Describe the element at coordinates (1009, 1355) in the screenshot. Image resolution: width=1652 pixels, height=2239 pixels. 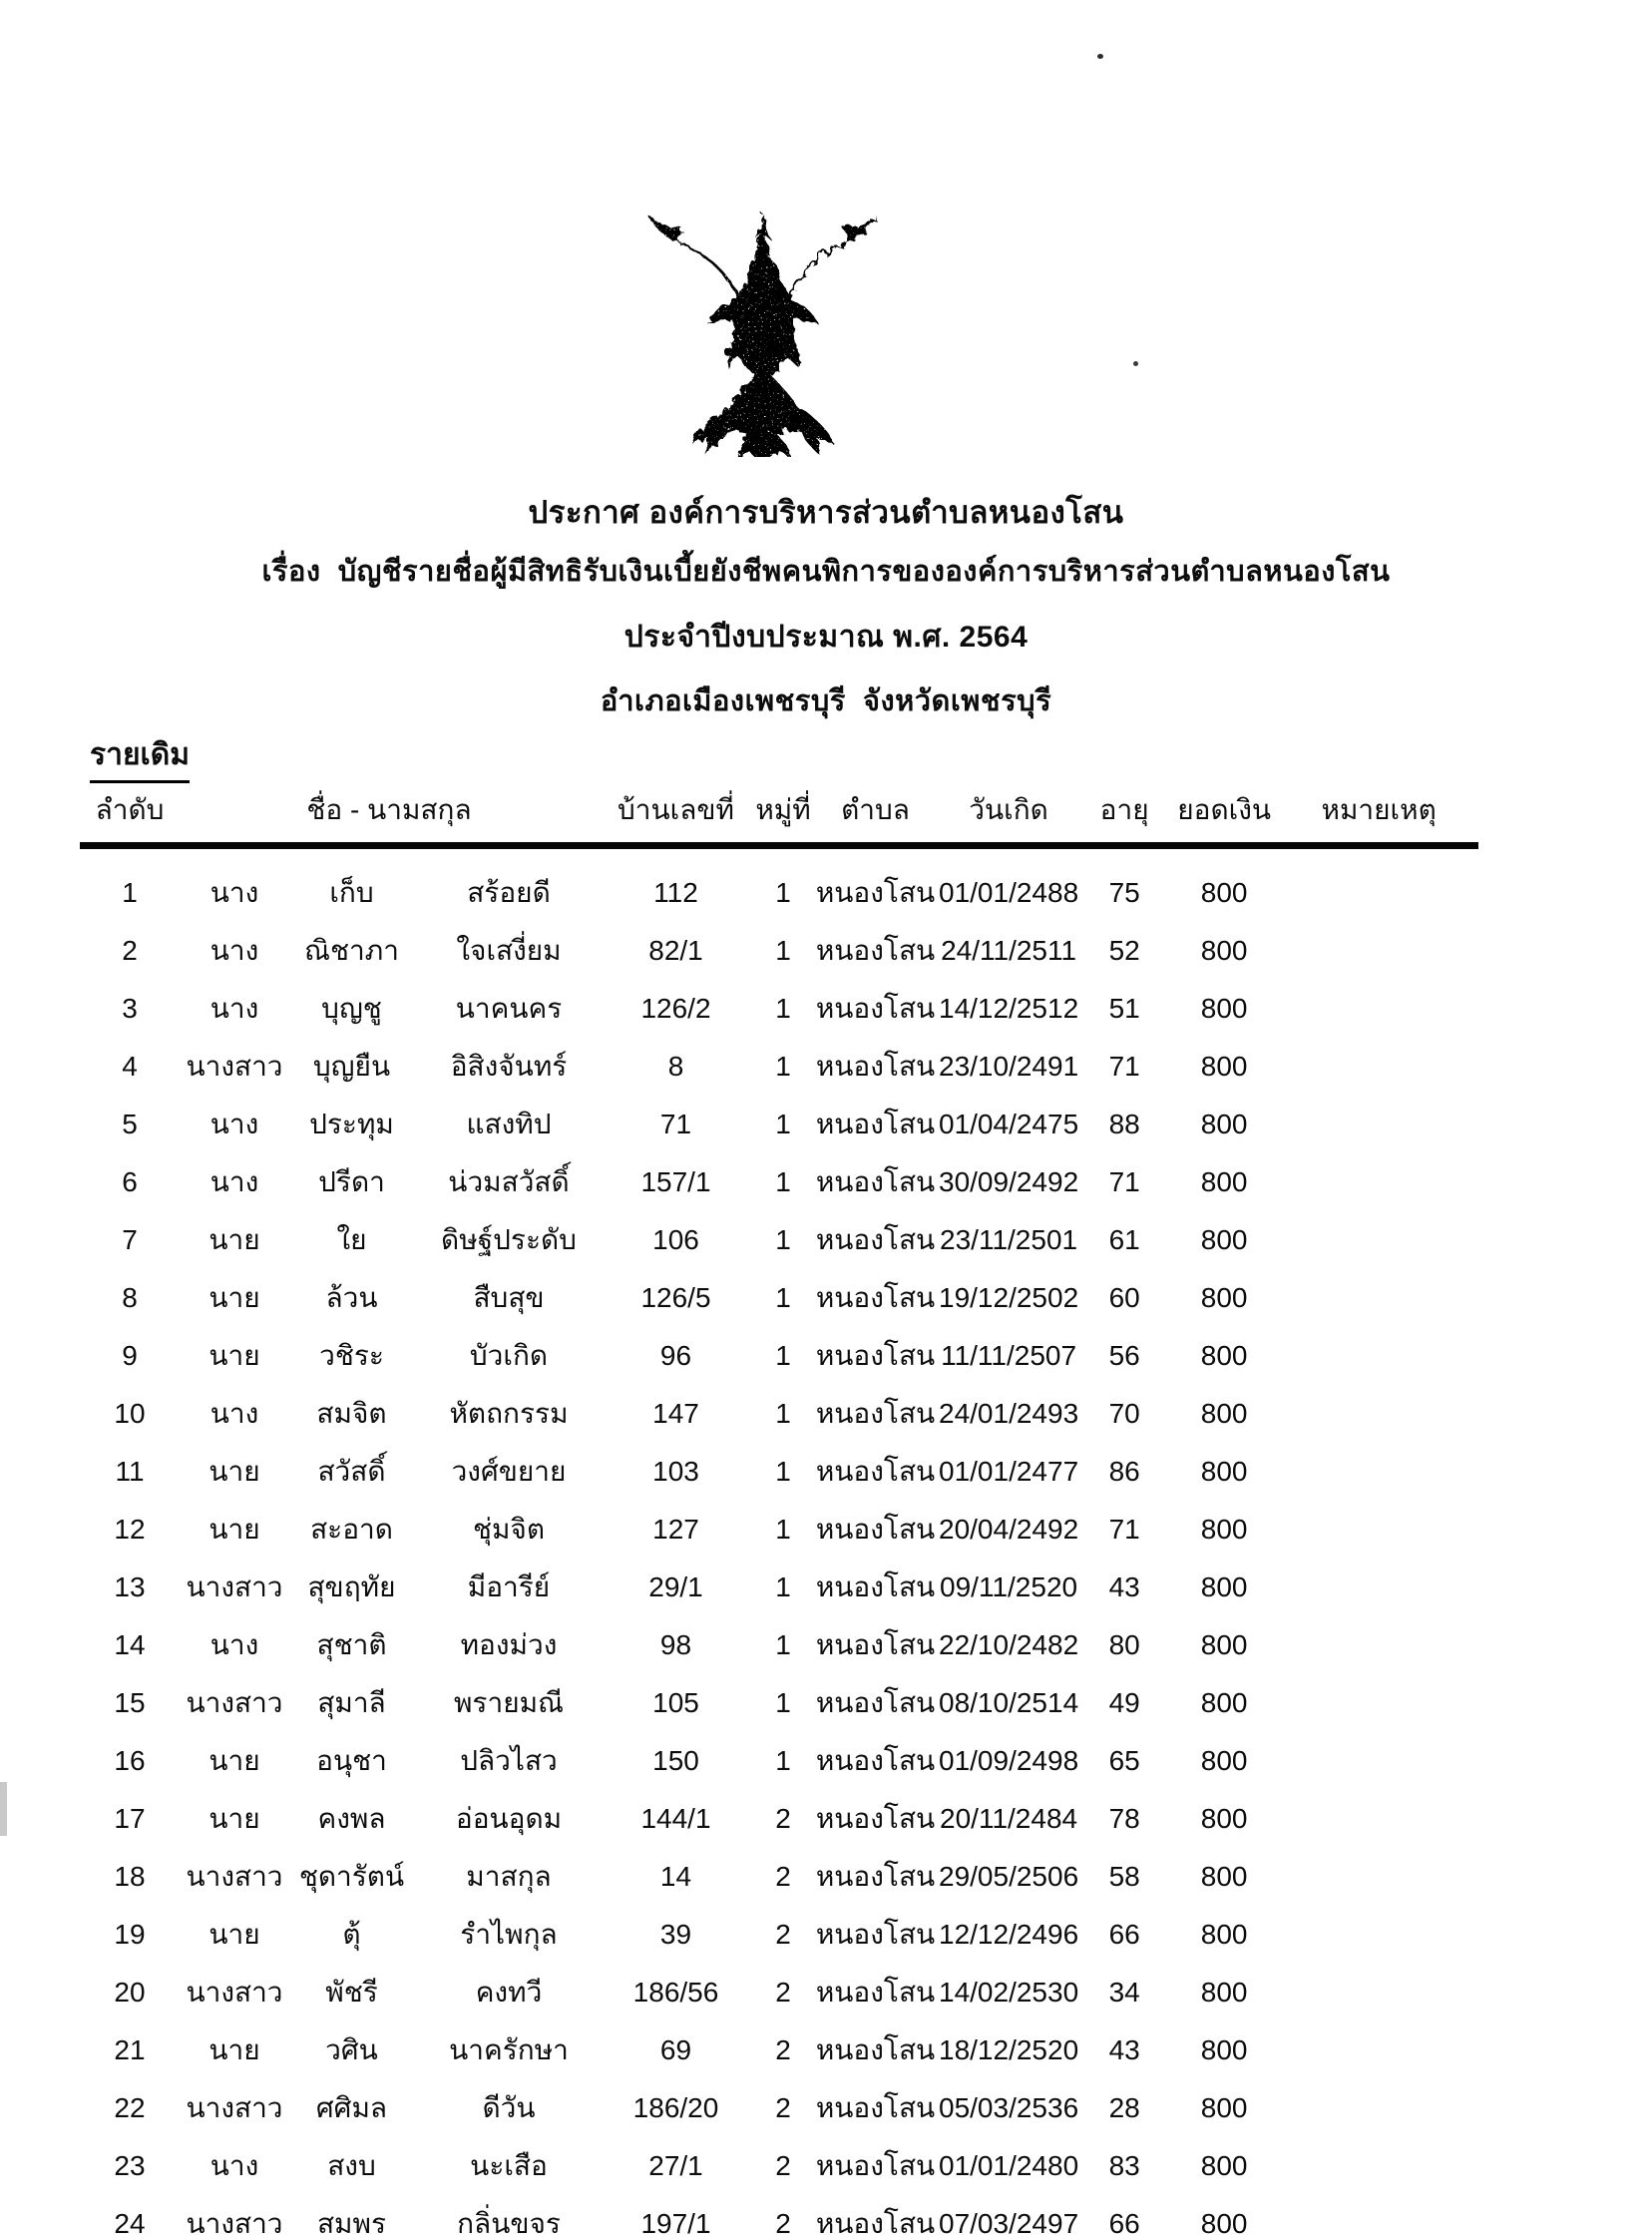
I see `table-cell: 11/11/2507` at that location.